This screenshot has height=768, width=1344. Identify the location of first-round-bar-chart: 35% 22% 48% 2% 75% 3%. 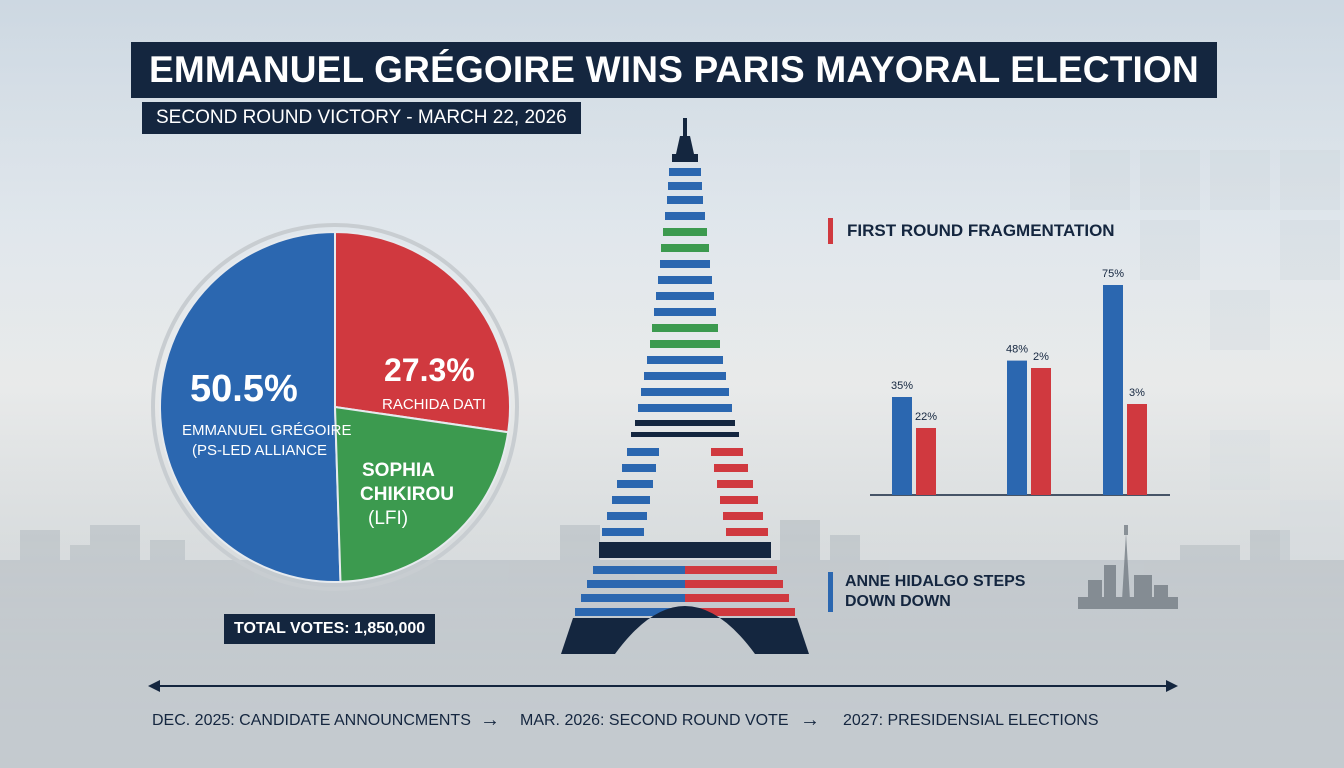
(1020, 382).